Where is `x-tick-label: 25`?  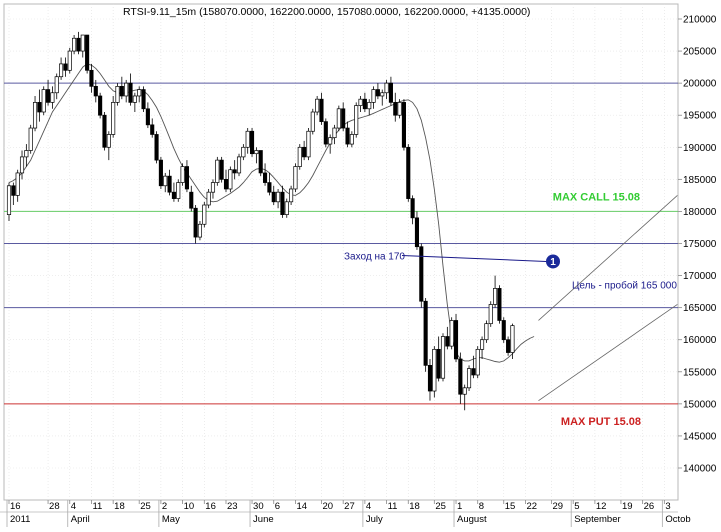 x-tick-label: 25 is located at coordinates (145, 506).